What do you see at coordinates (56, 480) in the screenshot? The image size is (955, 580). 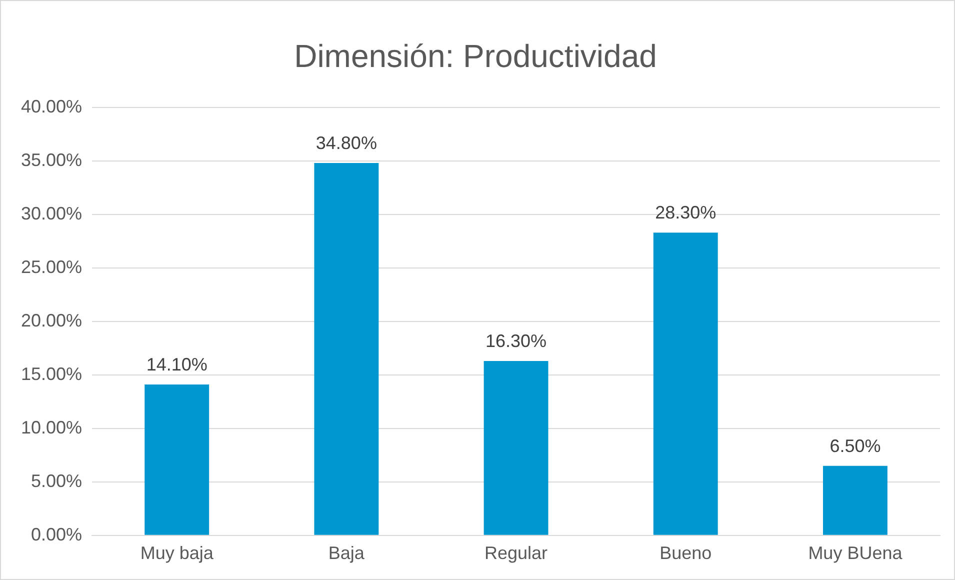 I see `y-tick-label: 5.00%` at bounding box center [56, 480].